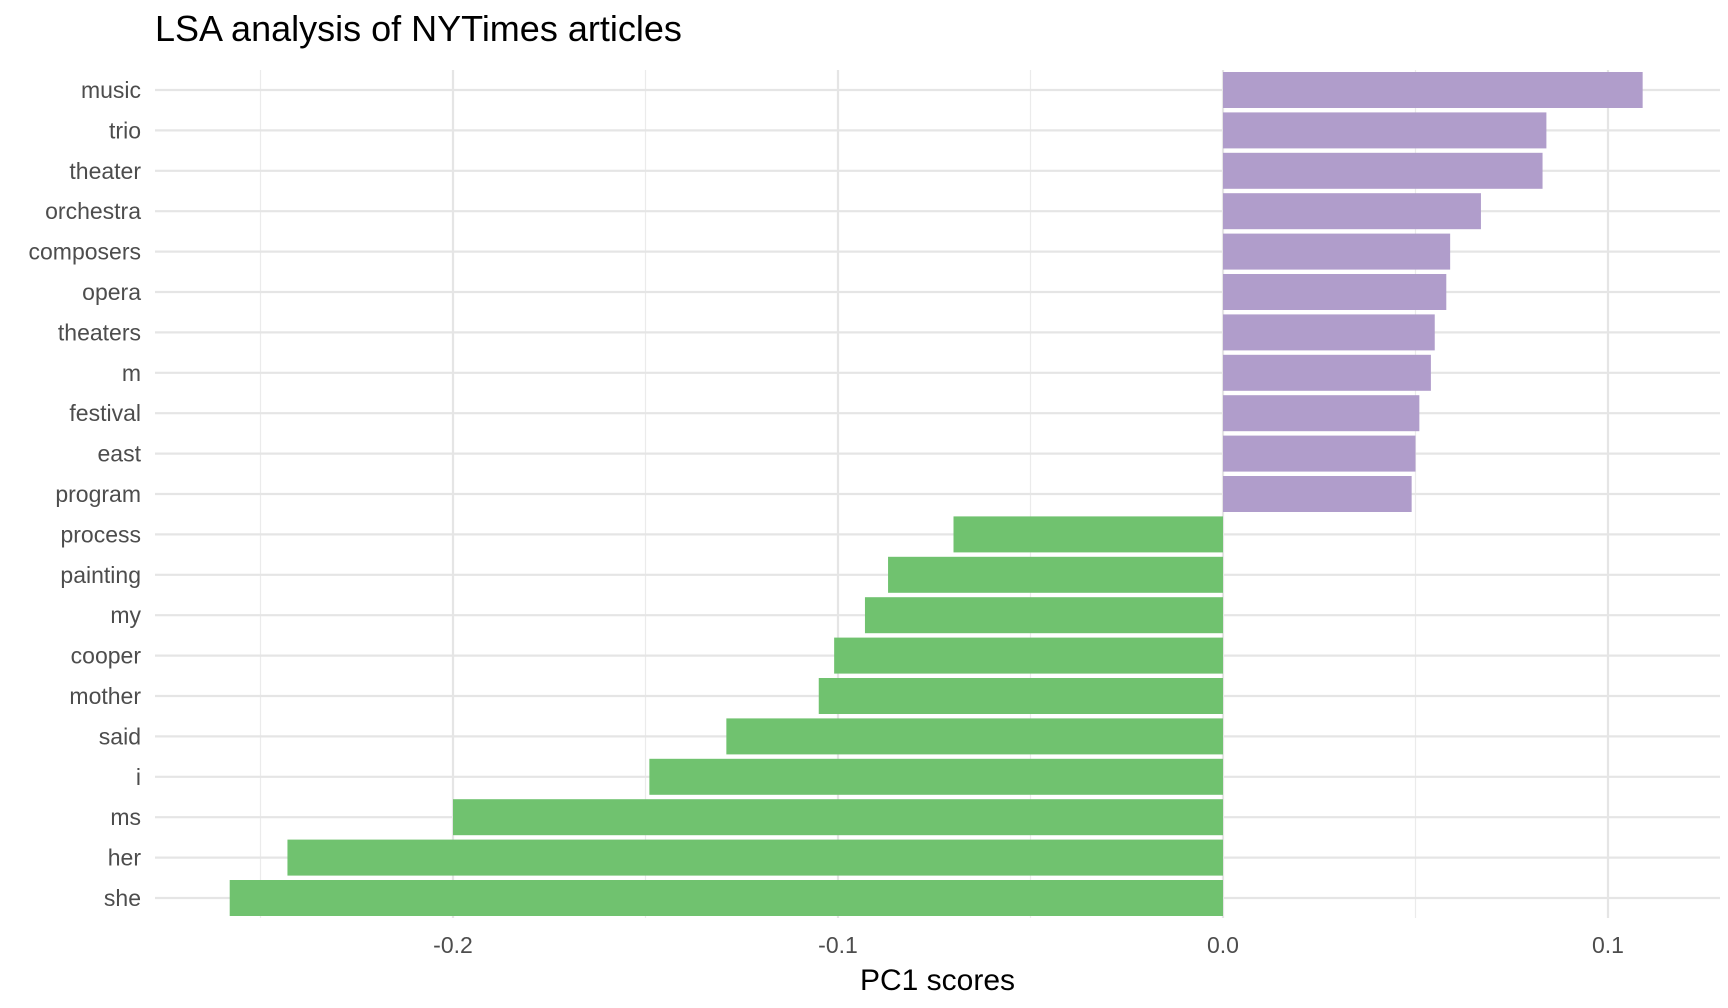  I want to click on y-tick-label: cooper, so click(106, 656).